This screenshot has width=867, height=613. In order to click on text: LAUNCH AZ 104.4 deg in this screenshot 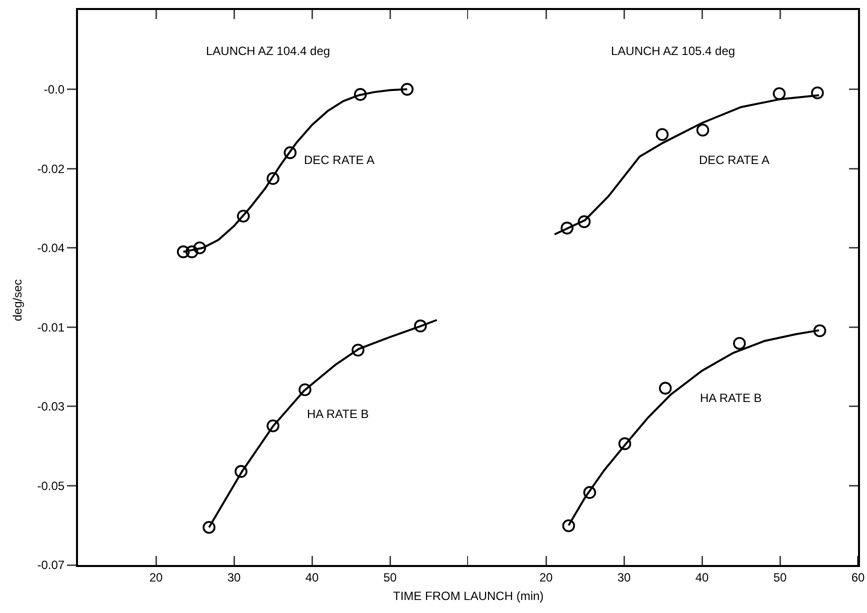, I will do `click(268, 51)`.